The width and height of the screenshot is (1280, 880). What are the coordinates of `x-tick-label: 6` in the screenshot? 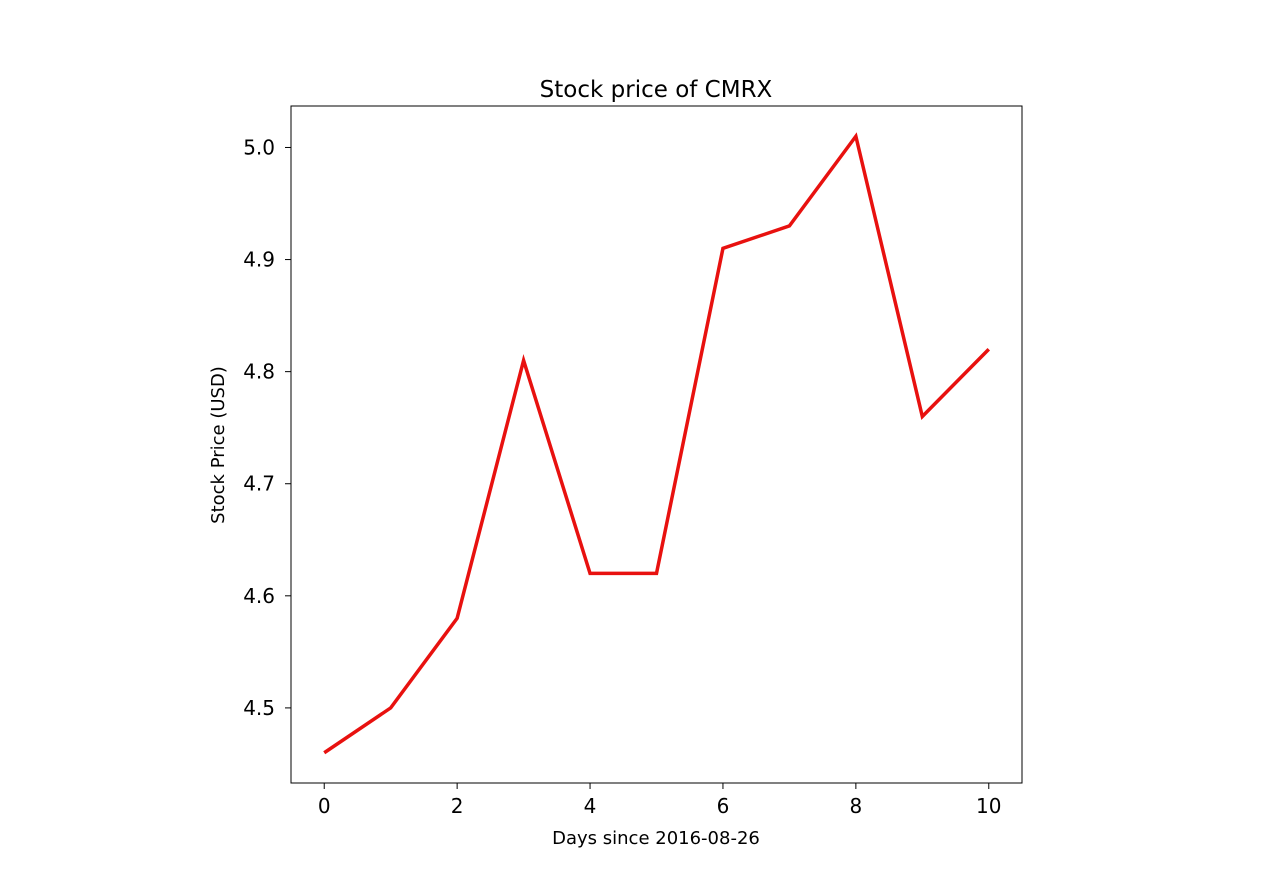 It's located at (723, 806).